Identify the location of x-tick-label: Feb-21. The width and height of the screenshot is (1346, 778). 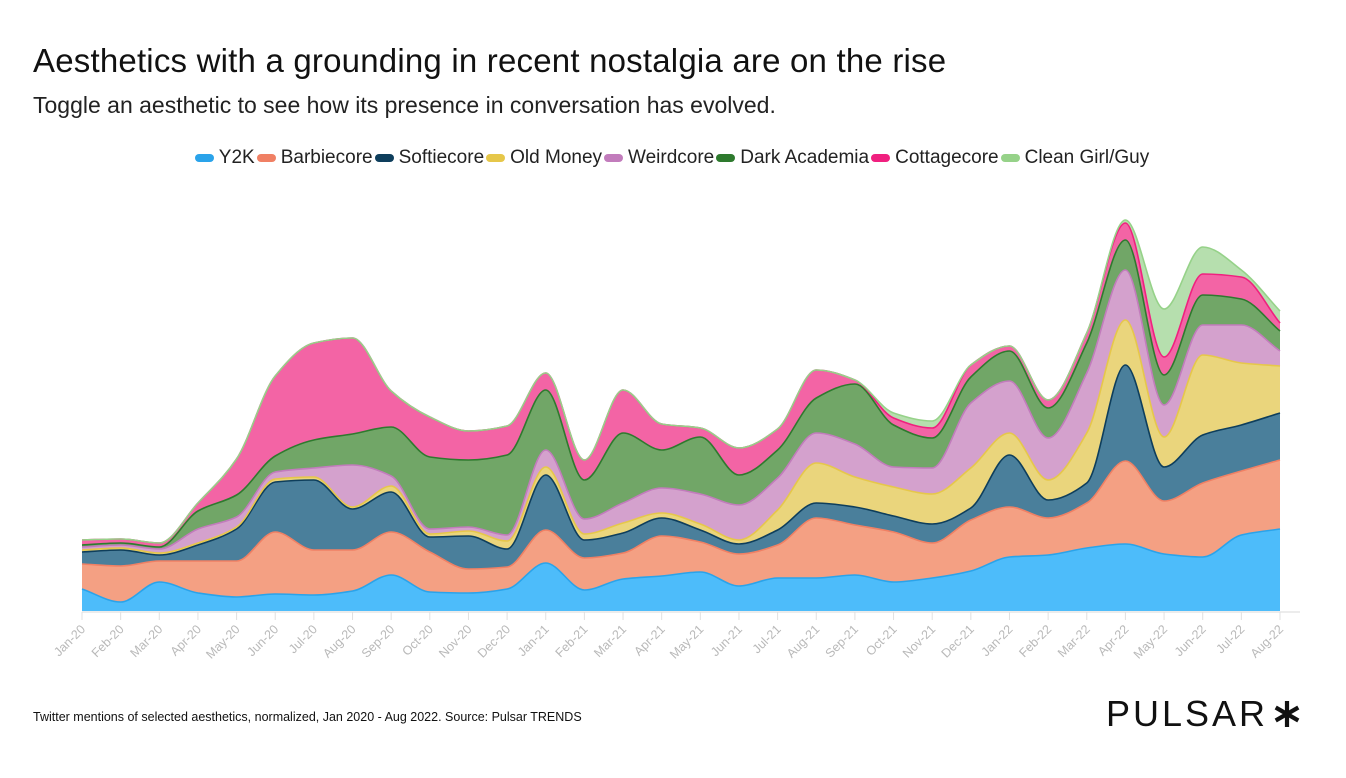
(572, 641).